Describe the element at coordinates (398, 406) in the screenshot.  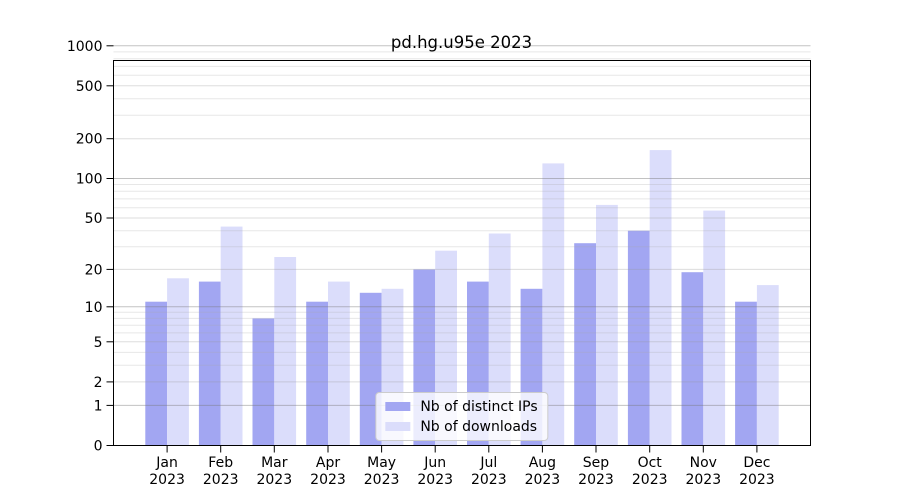
I see `legend-swatch-distinct-ips` at that location.